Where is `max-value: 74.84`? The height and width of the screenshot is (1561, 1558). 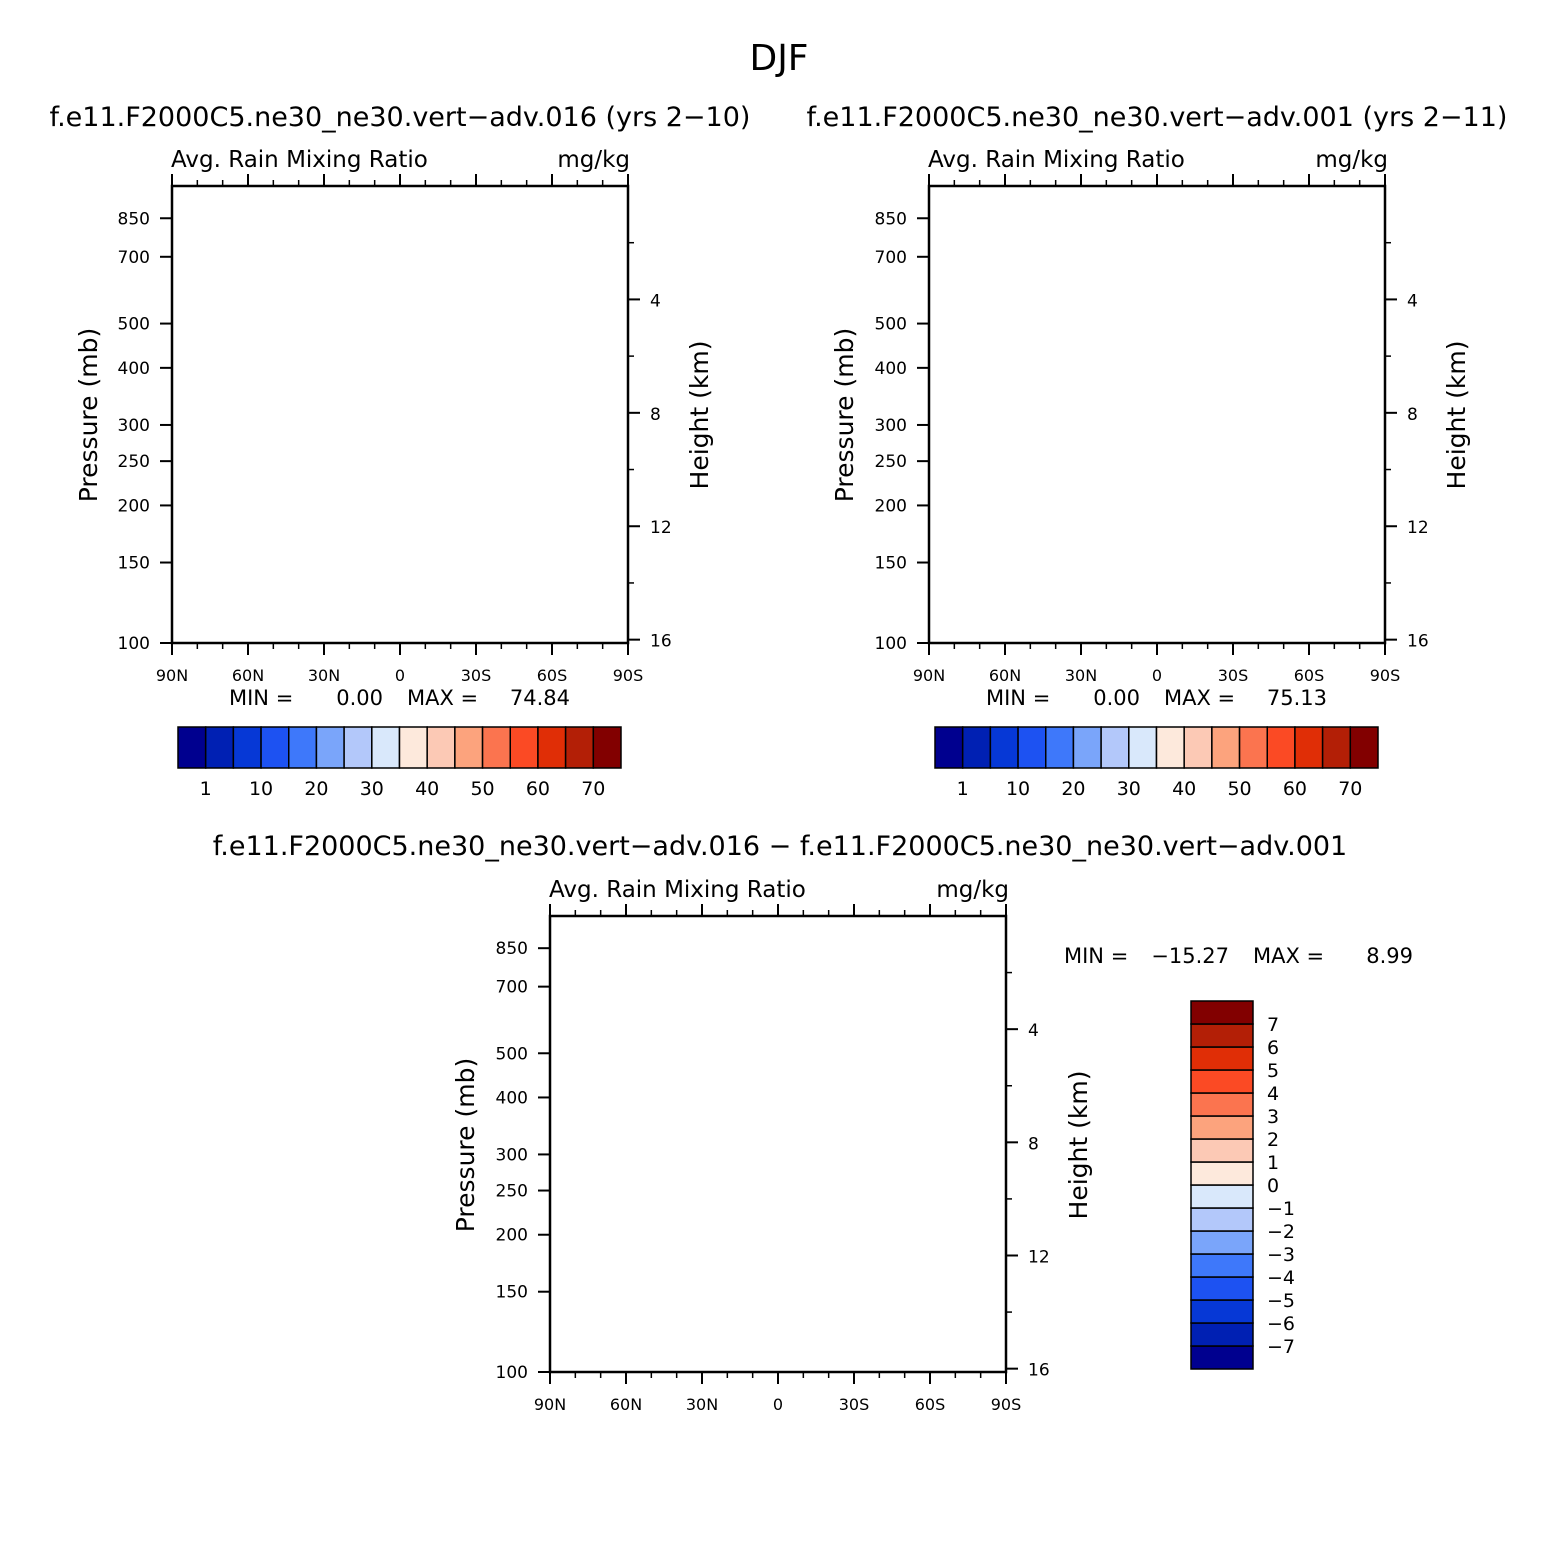 max-value: 74.84 is located at coordinates (540, 698).